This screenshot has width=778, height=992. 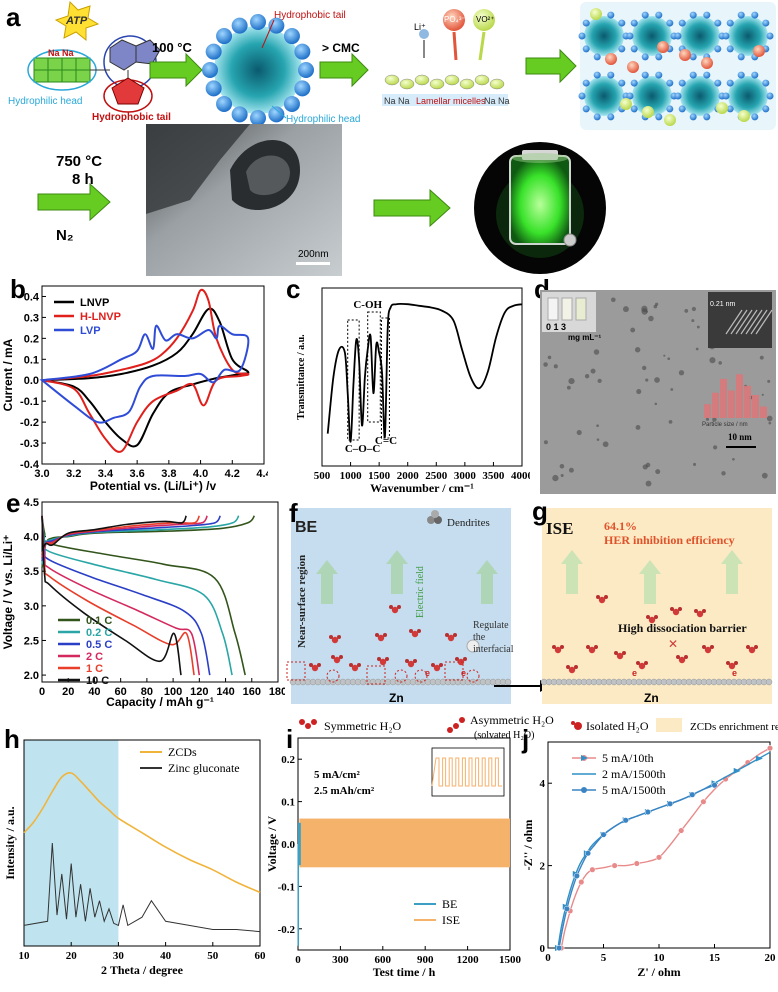 I want to click on x-tick-label: 500, so click(x=322, y=476).